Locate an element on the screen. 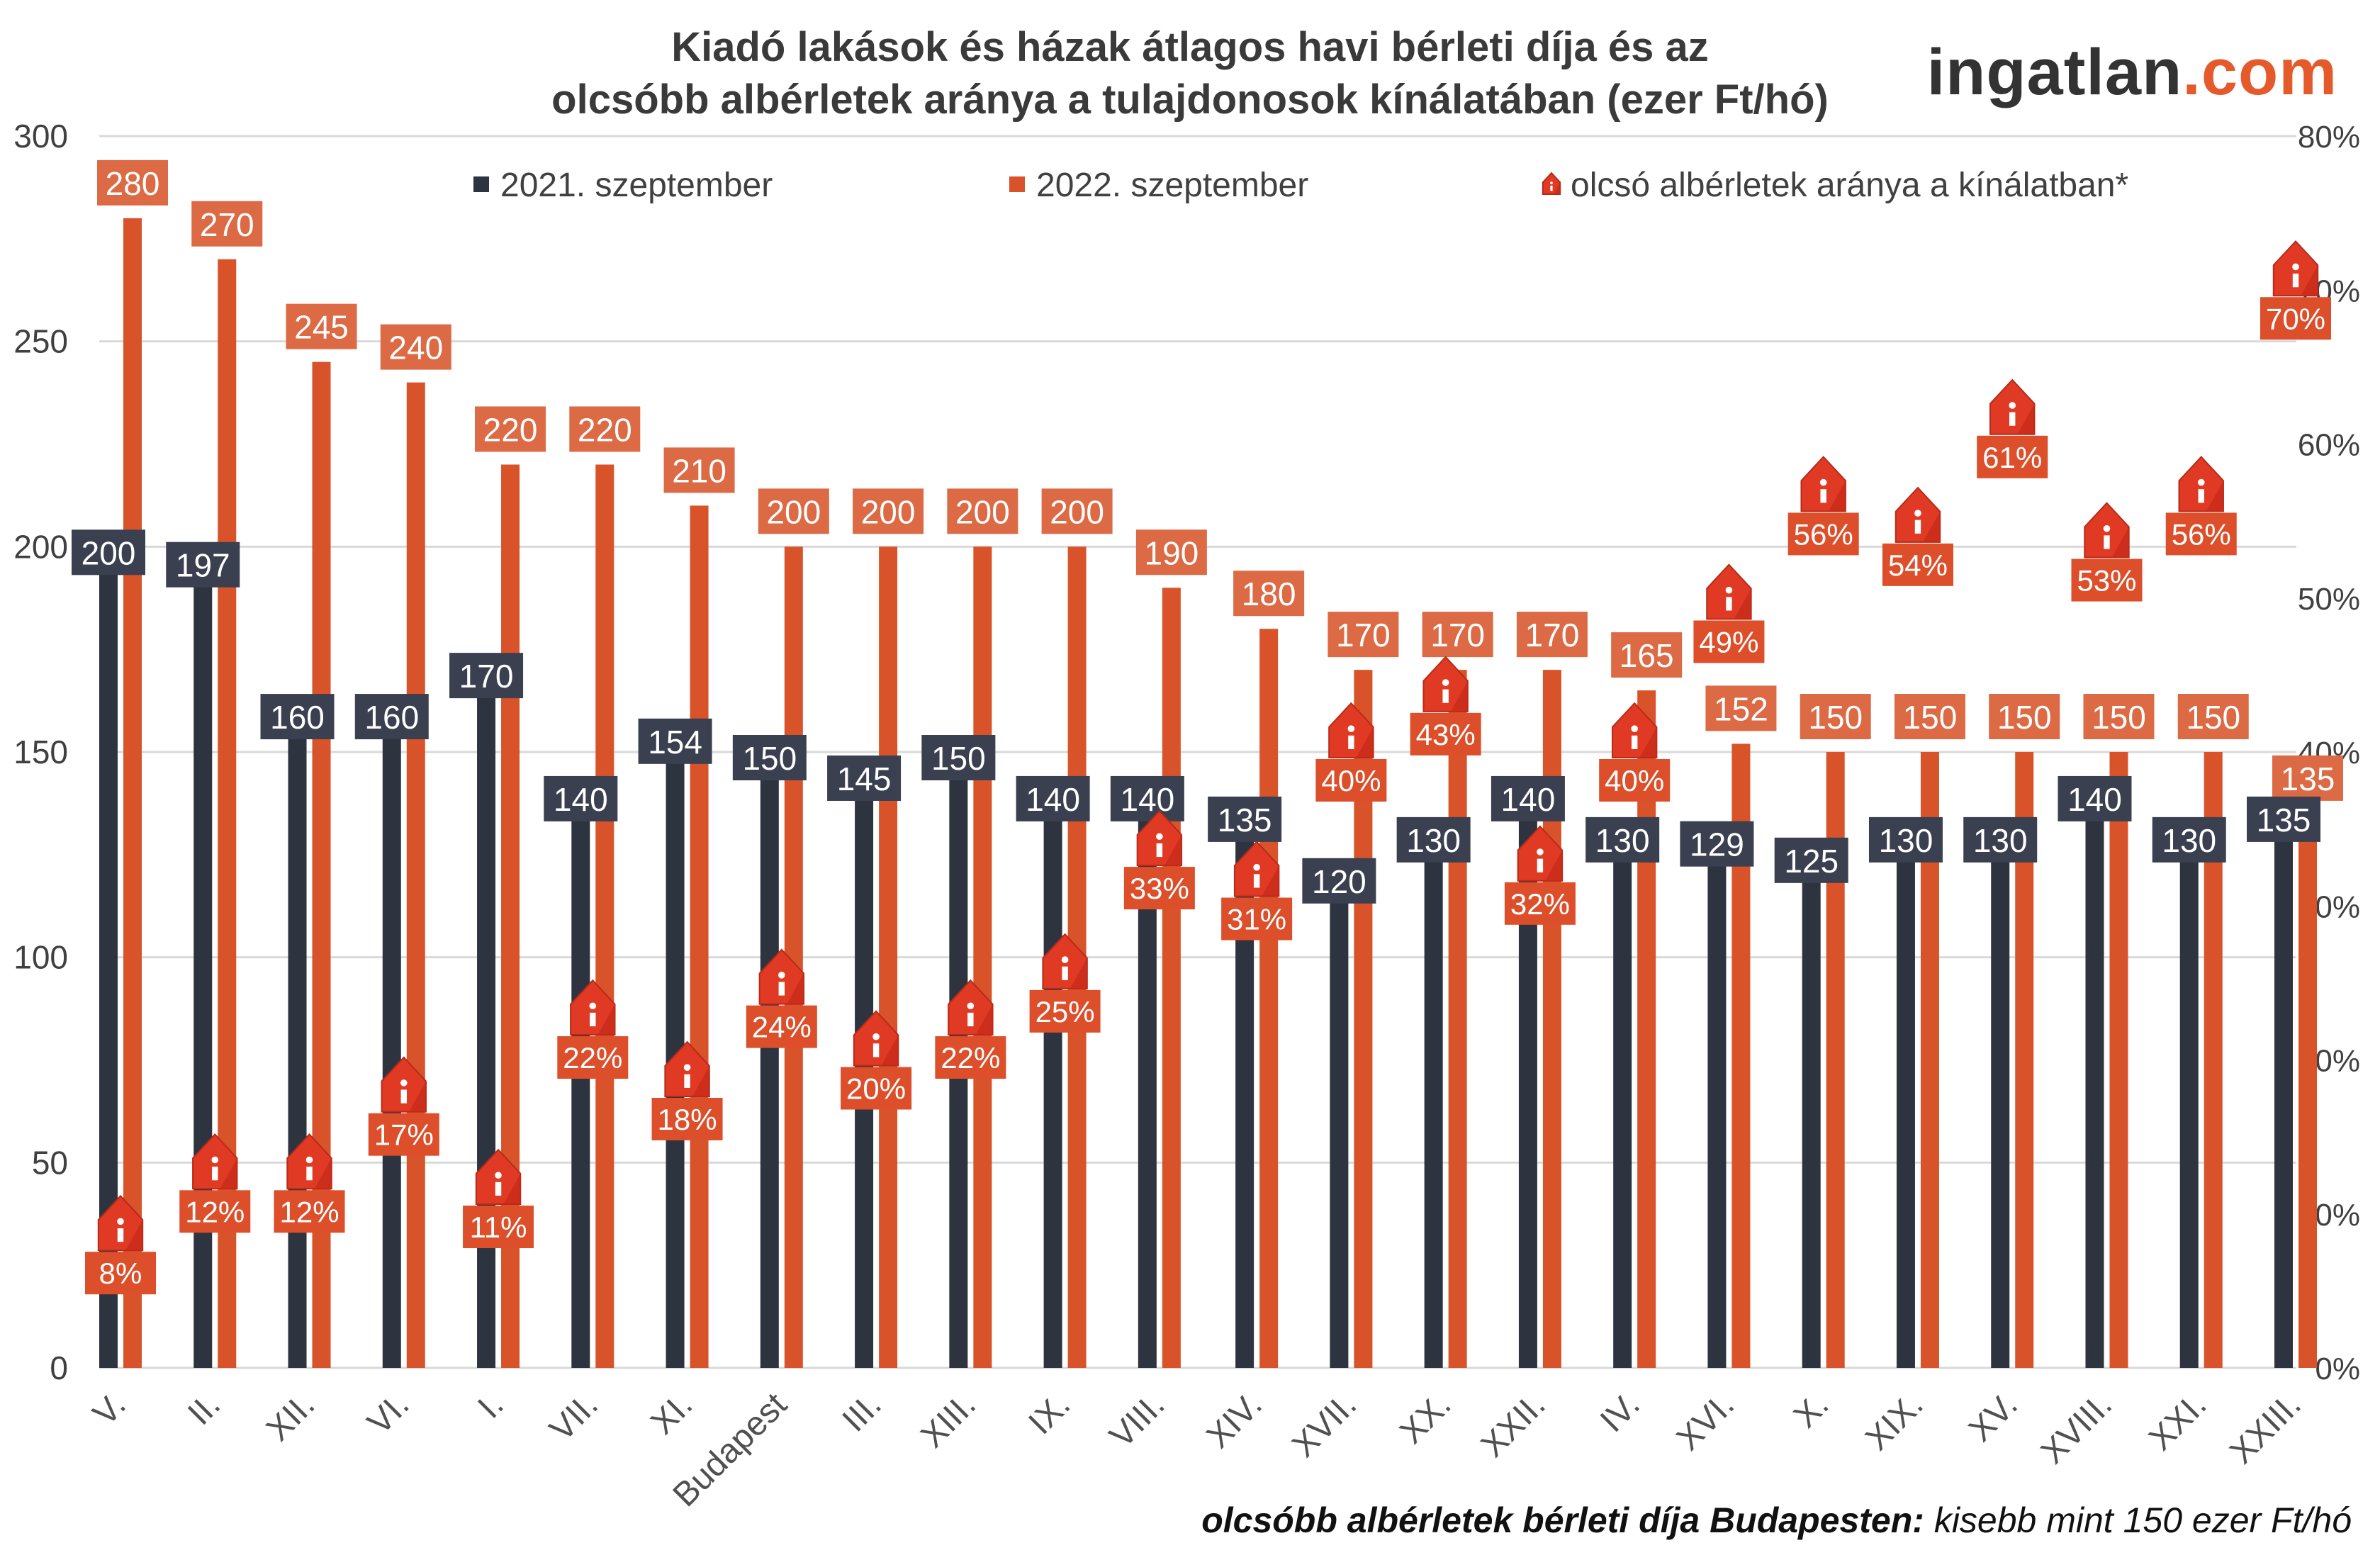  pct-label: 43% is located at coordinates (1446, 734).